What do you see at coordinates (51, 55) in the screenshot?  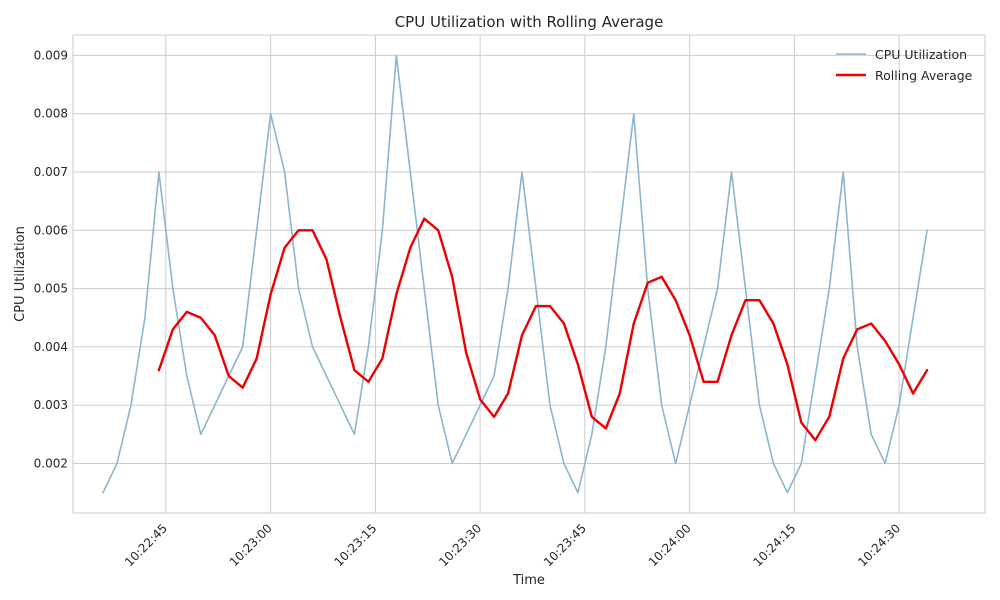 I see `y-tick-label: 0.009` at bounding box center [51, 55].